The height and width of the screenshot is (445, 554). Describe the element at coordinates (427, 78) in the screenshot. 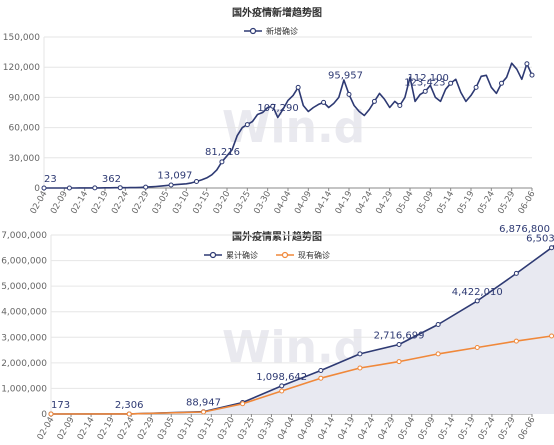

I see `data-label: 112,100` at that location.